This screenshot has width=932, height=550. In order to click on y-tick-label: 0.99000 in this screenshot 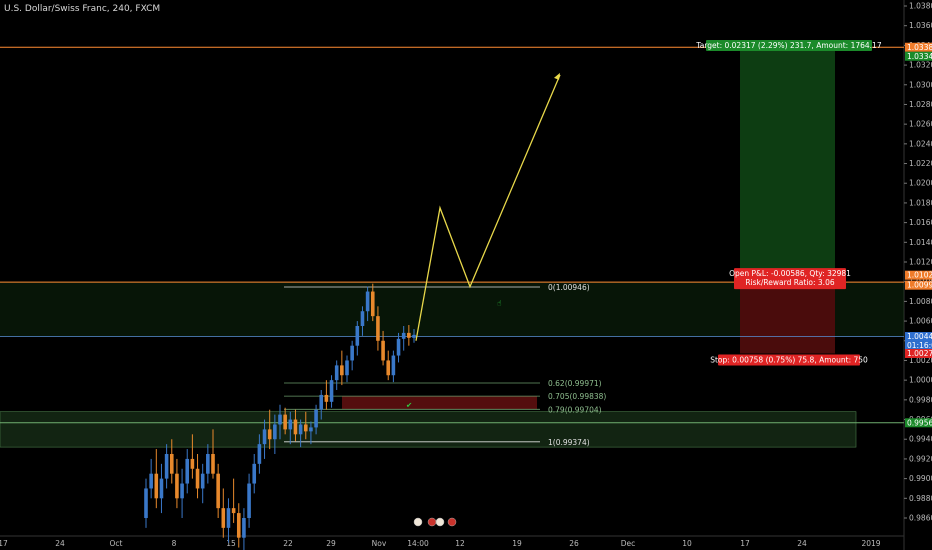, I will do `click(920, 478)`.